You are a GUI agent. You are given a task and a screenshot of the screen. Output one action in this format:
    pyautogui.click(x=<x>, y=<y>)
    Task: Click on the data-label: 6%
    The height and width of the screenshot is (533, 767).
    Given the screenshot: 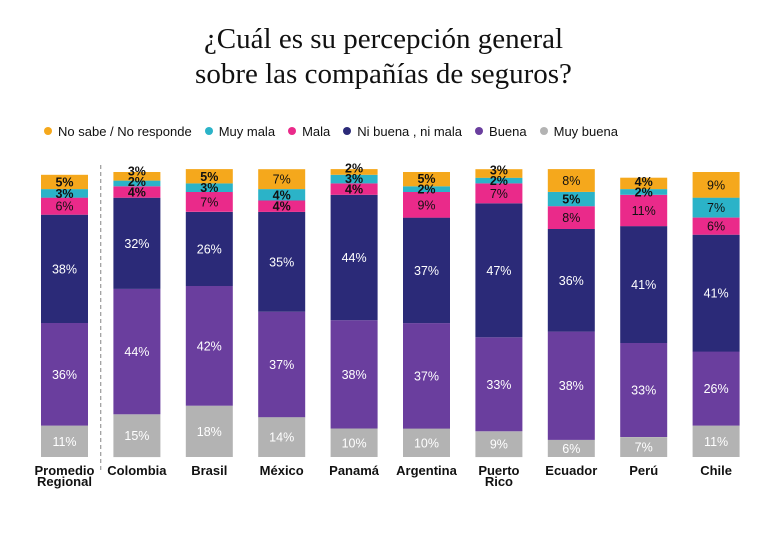 What is the action you would take?
    pyautogui.click(x=571, y=449)
    